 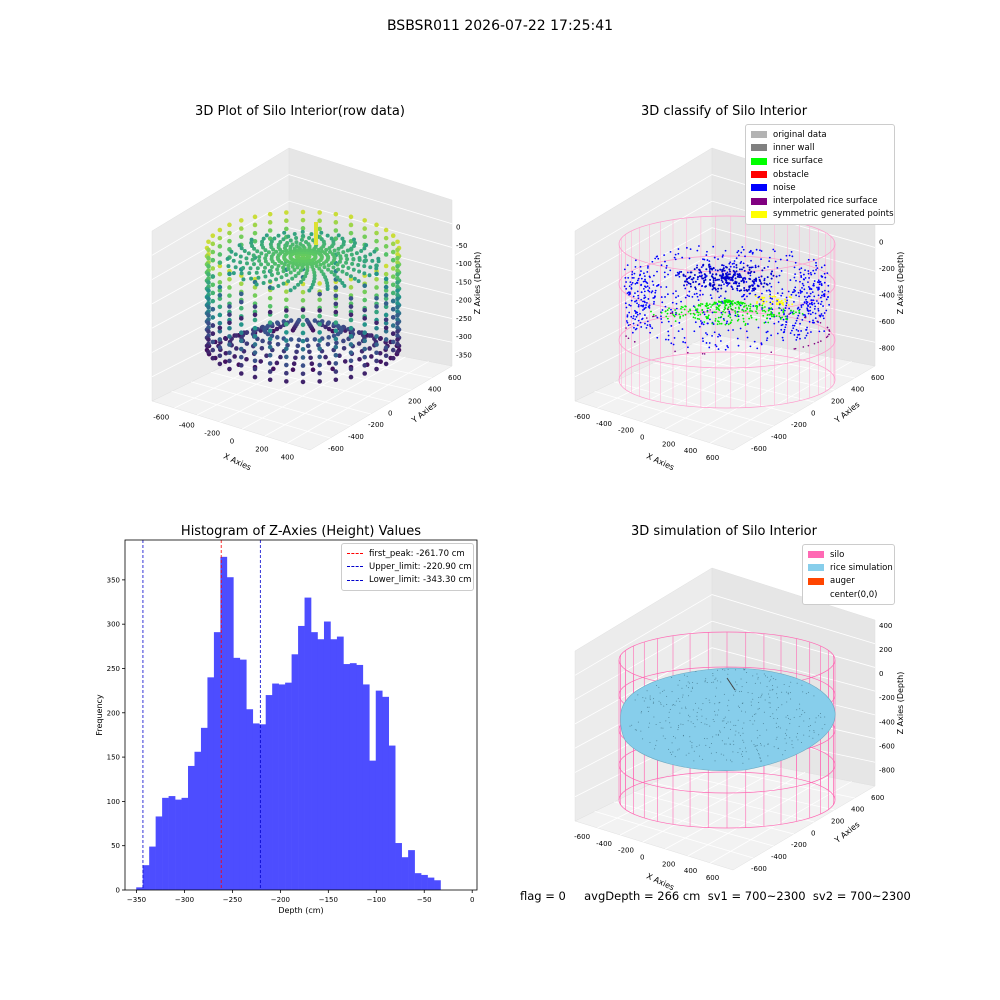 What do you see at coordinates (464, 282) in the screenshot?
I see `p1-z-tick-label: -150` at bounding box center [464, 282].